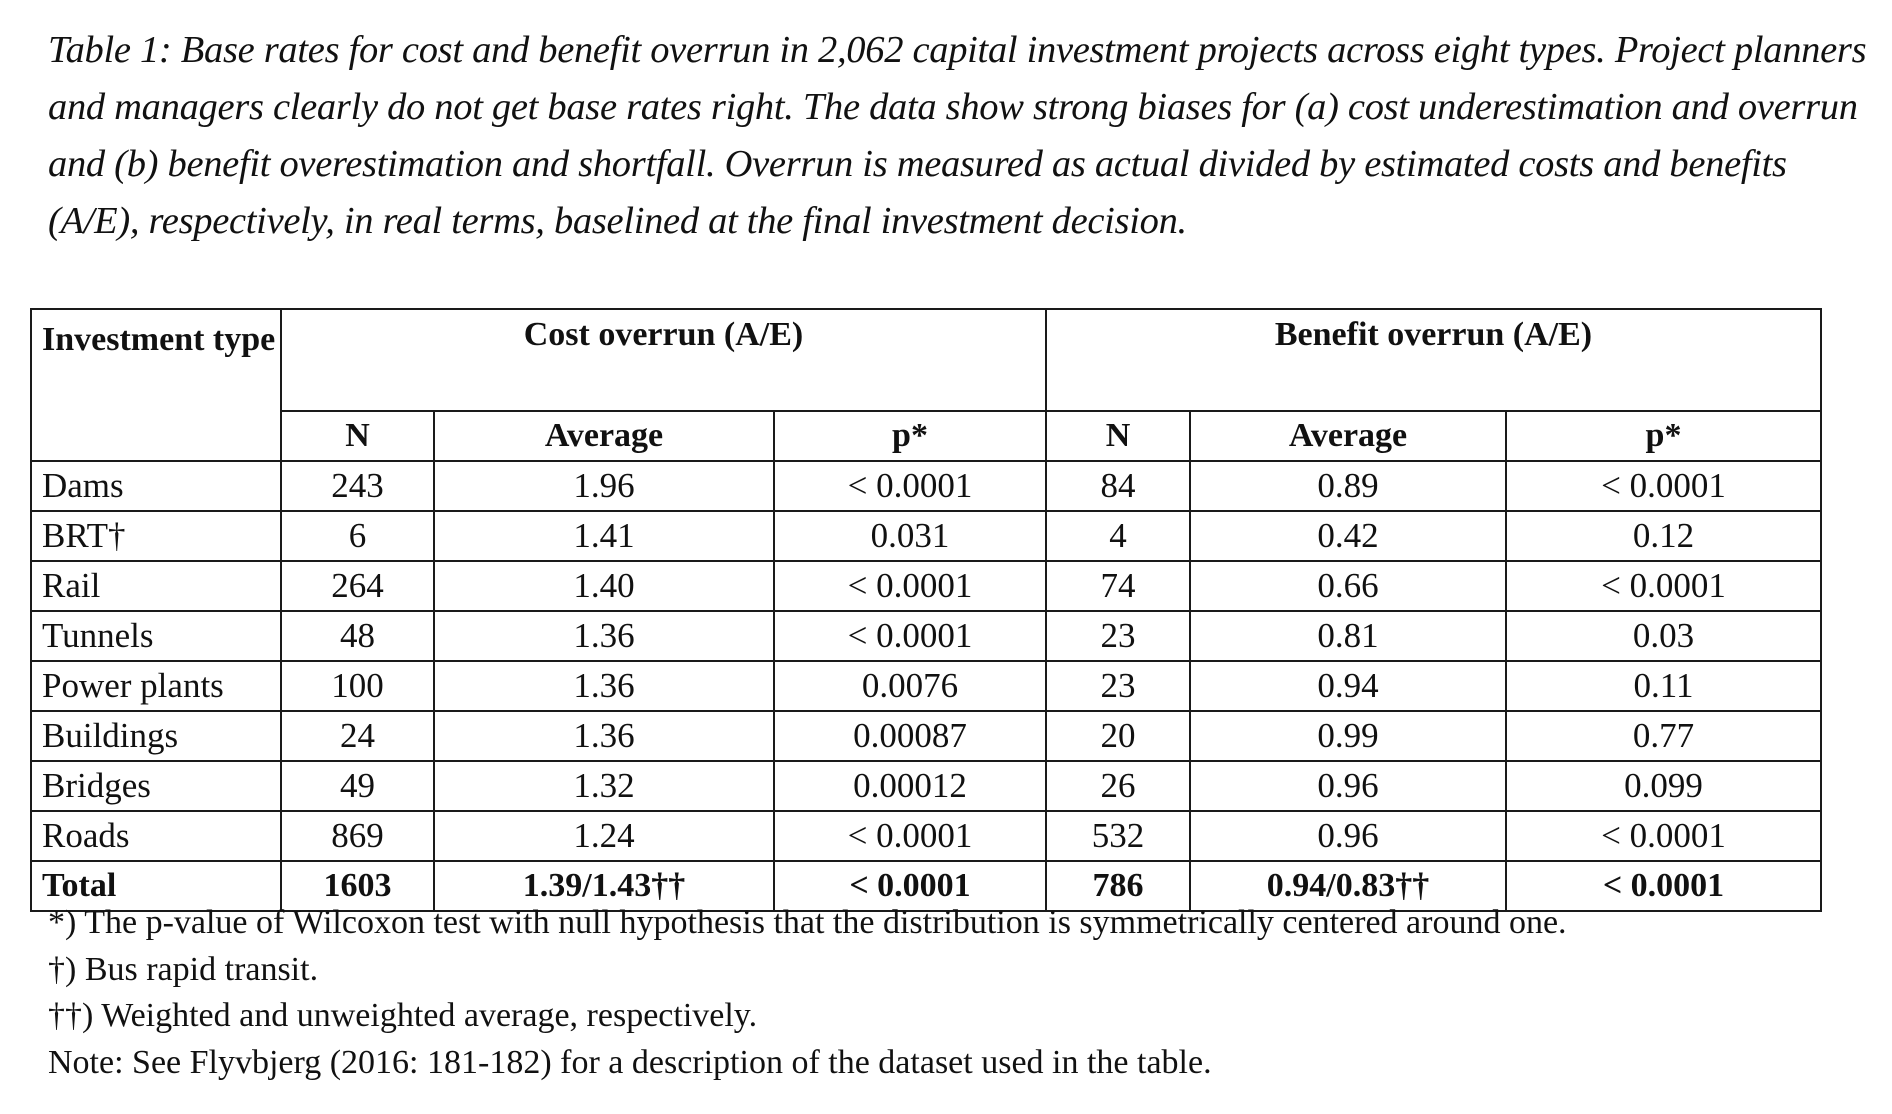 Image resolution: width=1892 pixels, height=1114 pixels. Describe the element at coordinates (1663, 736) in the screenshot. I see `benefit-p-cell: 0.77` at that location.